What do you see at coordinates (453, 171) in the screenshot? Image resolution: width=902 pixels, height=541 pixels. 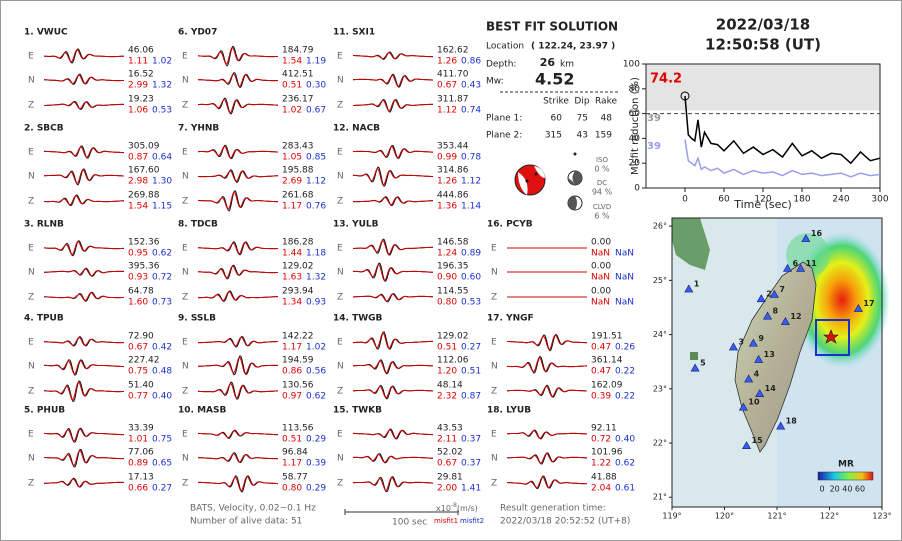 I see `amplitude: 314.86` at bounding box center [453, 171].